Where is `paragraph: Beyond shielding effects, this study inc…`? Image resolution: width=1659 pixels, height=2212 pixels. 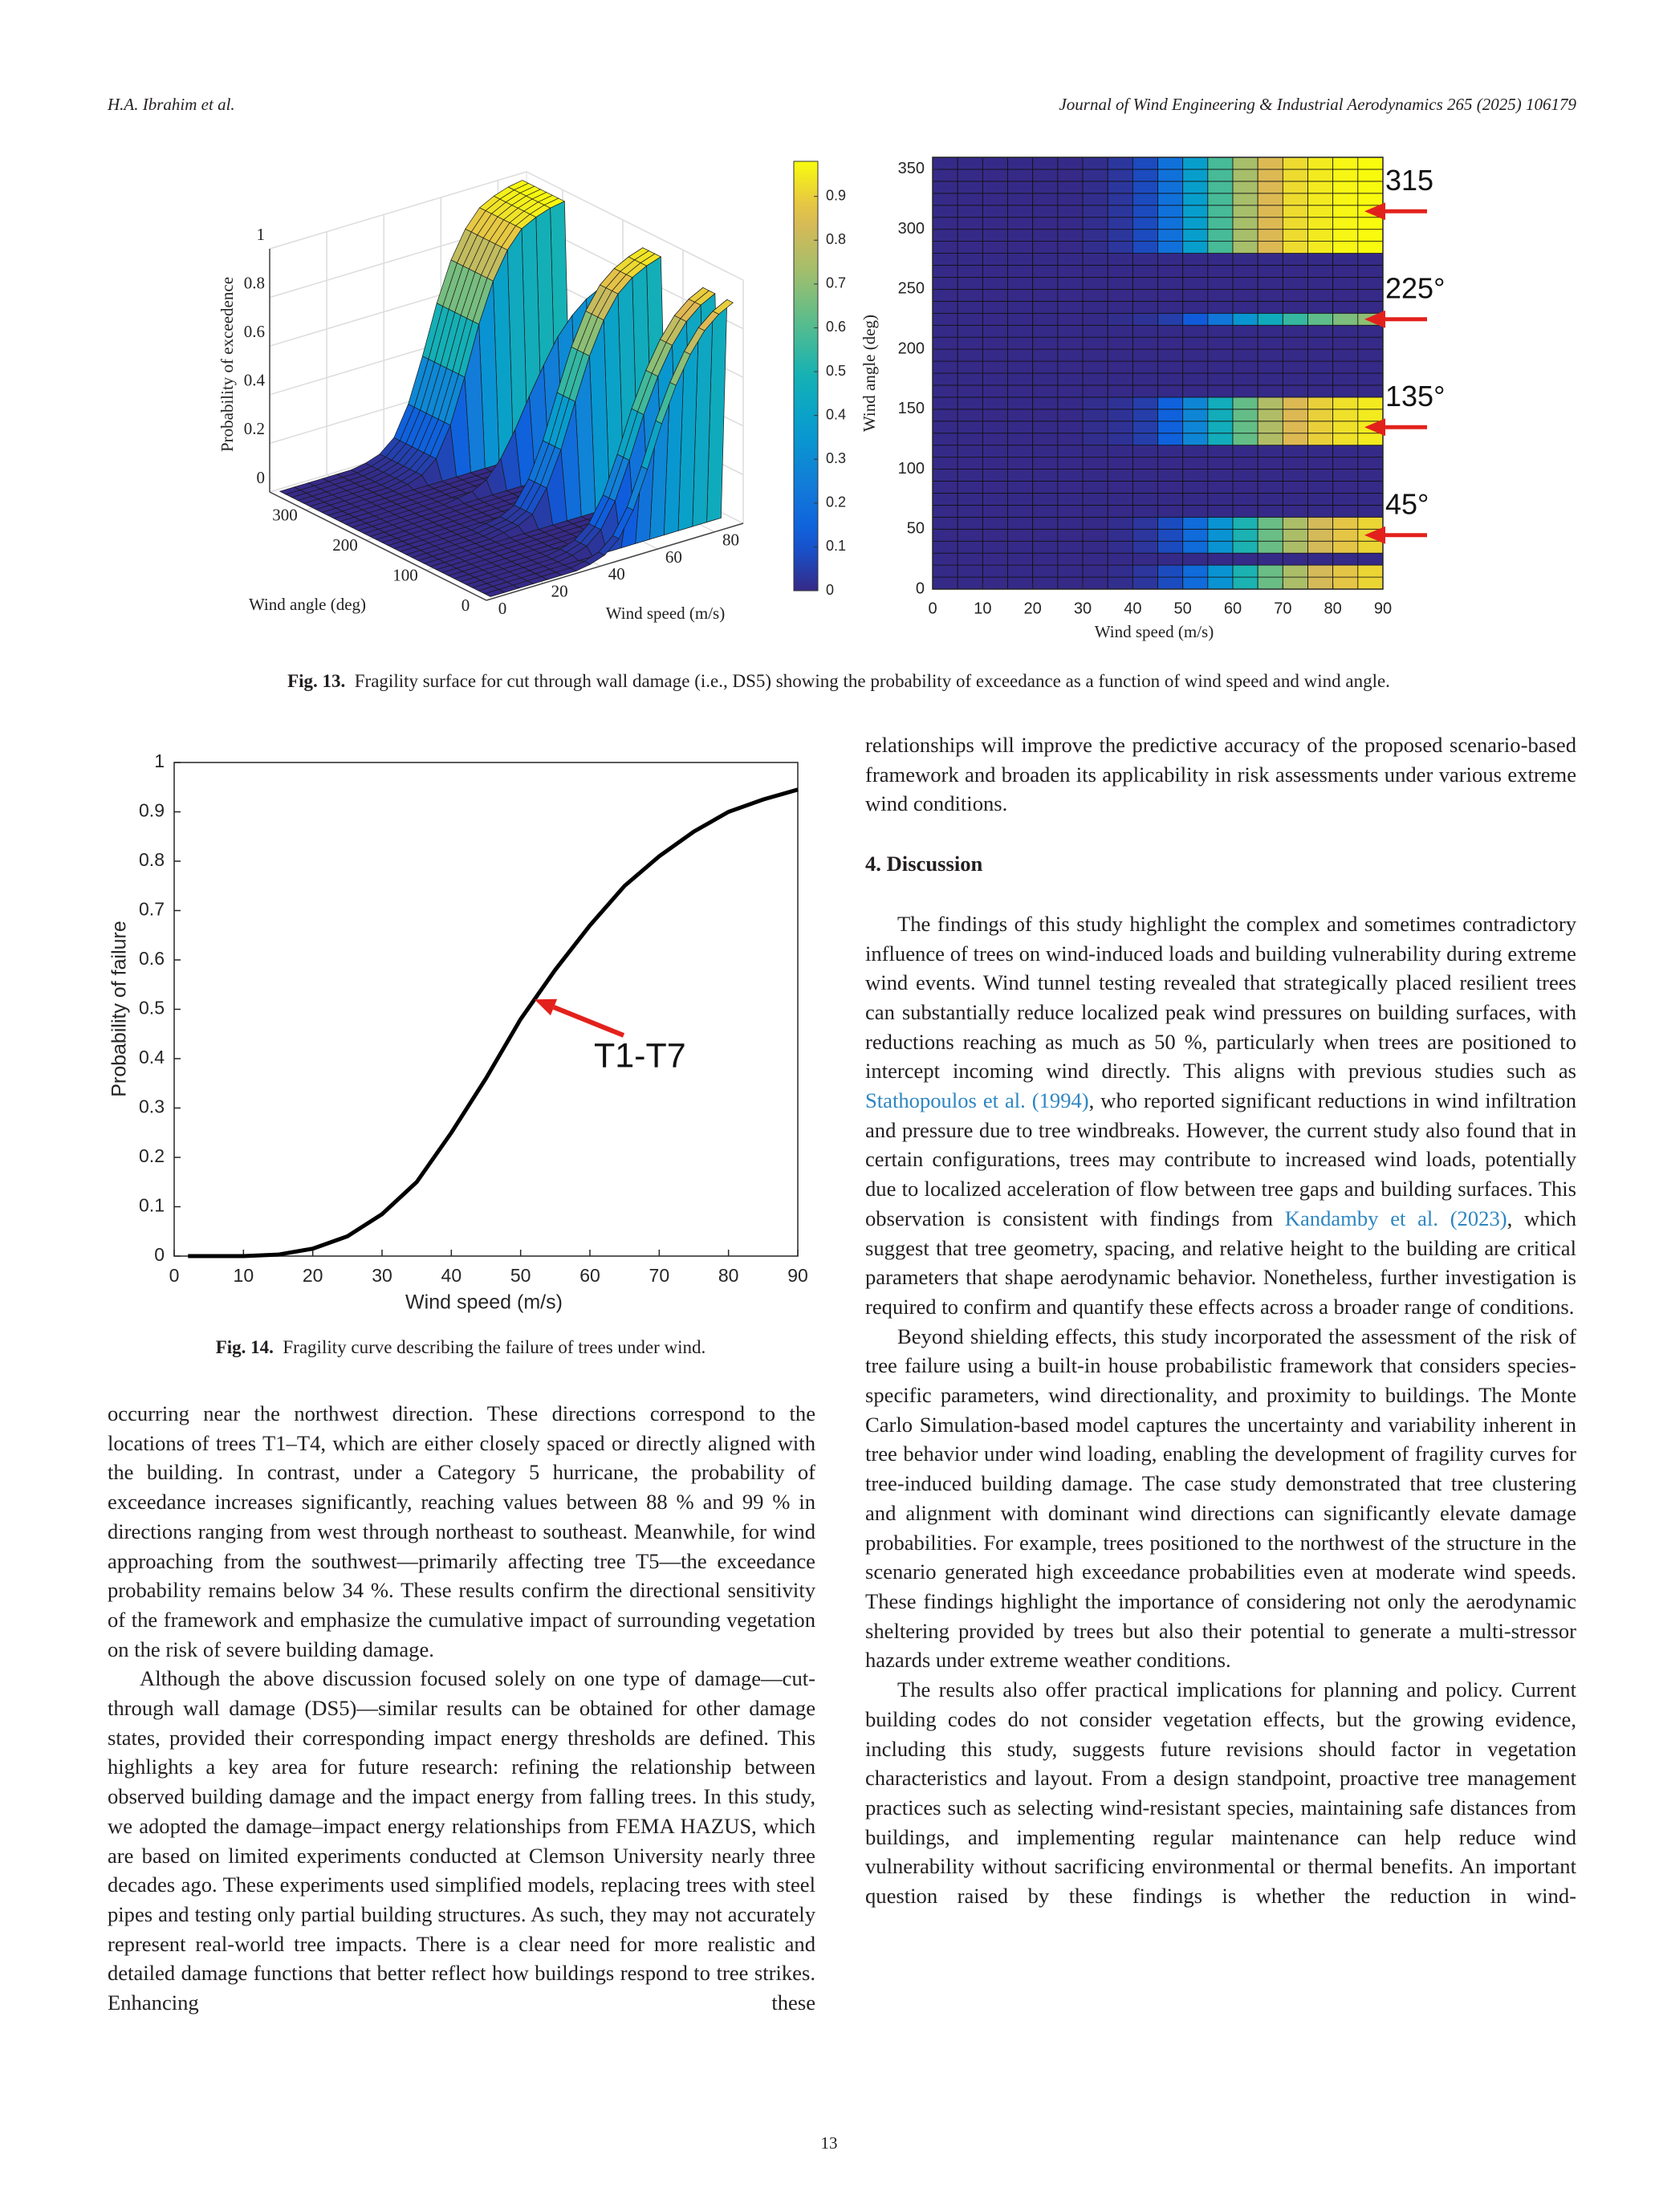 paragraph: Beyond shielding effects, this study inc… is located at coordinates (1221, 1499).